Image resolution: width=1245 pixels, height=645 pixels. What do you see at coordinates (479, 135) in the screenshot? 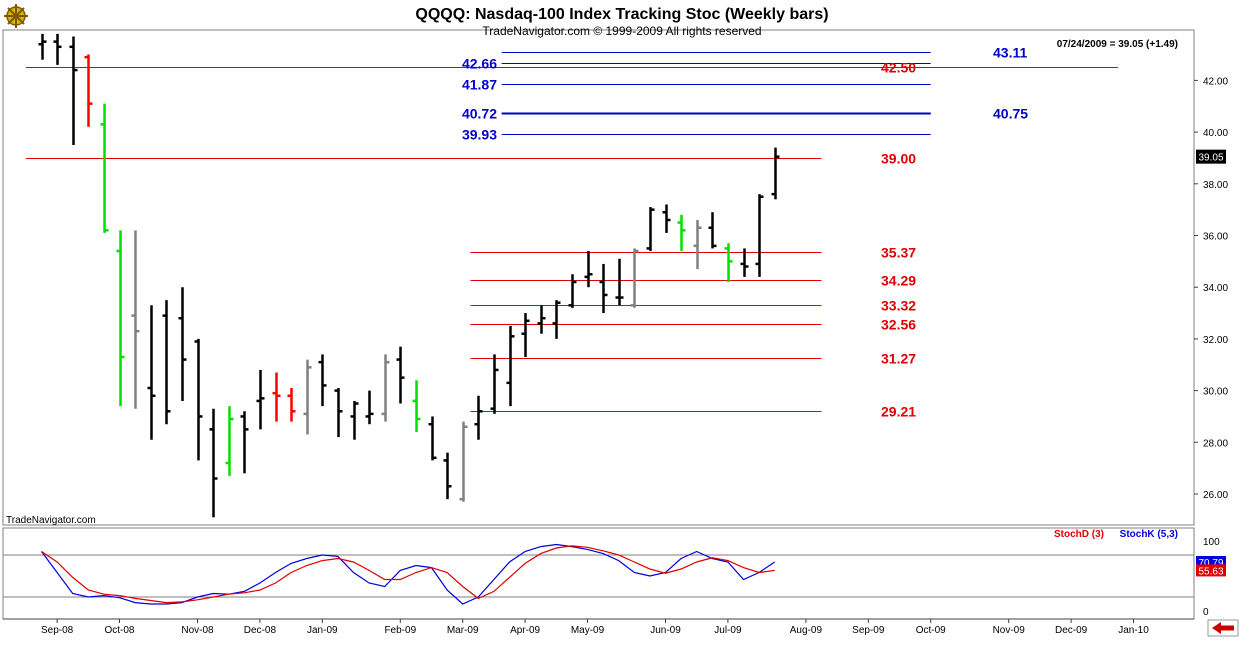
I see `level-label-39-93: 39.93` at bounding box center [479, 135].